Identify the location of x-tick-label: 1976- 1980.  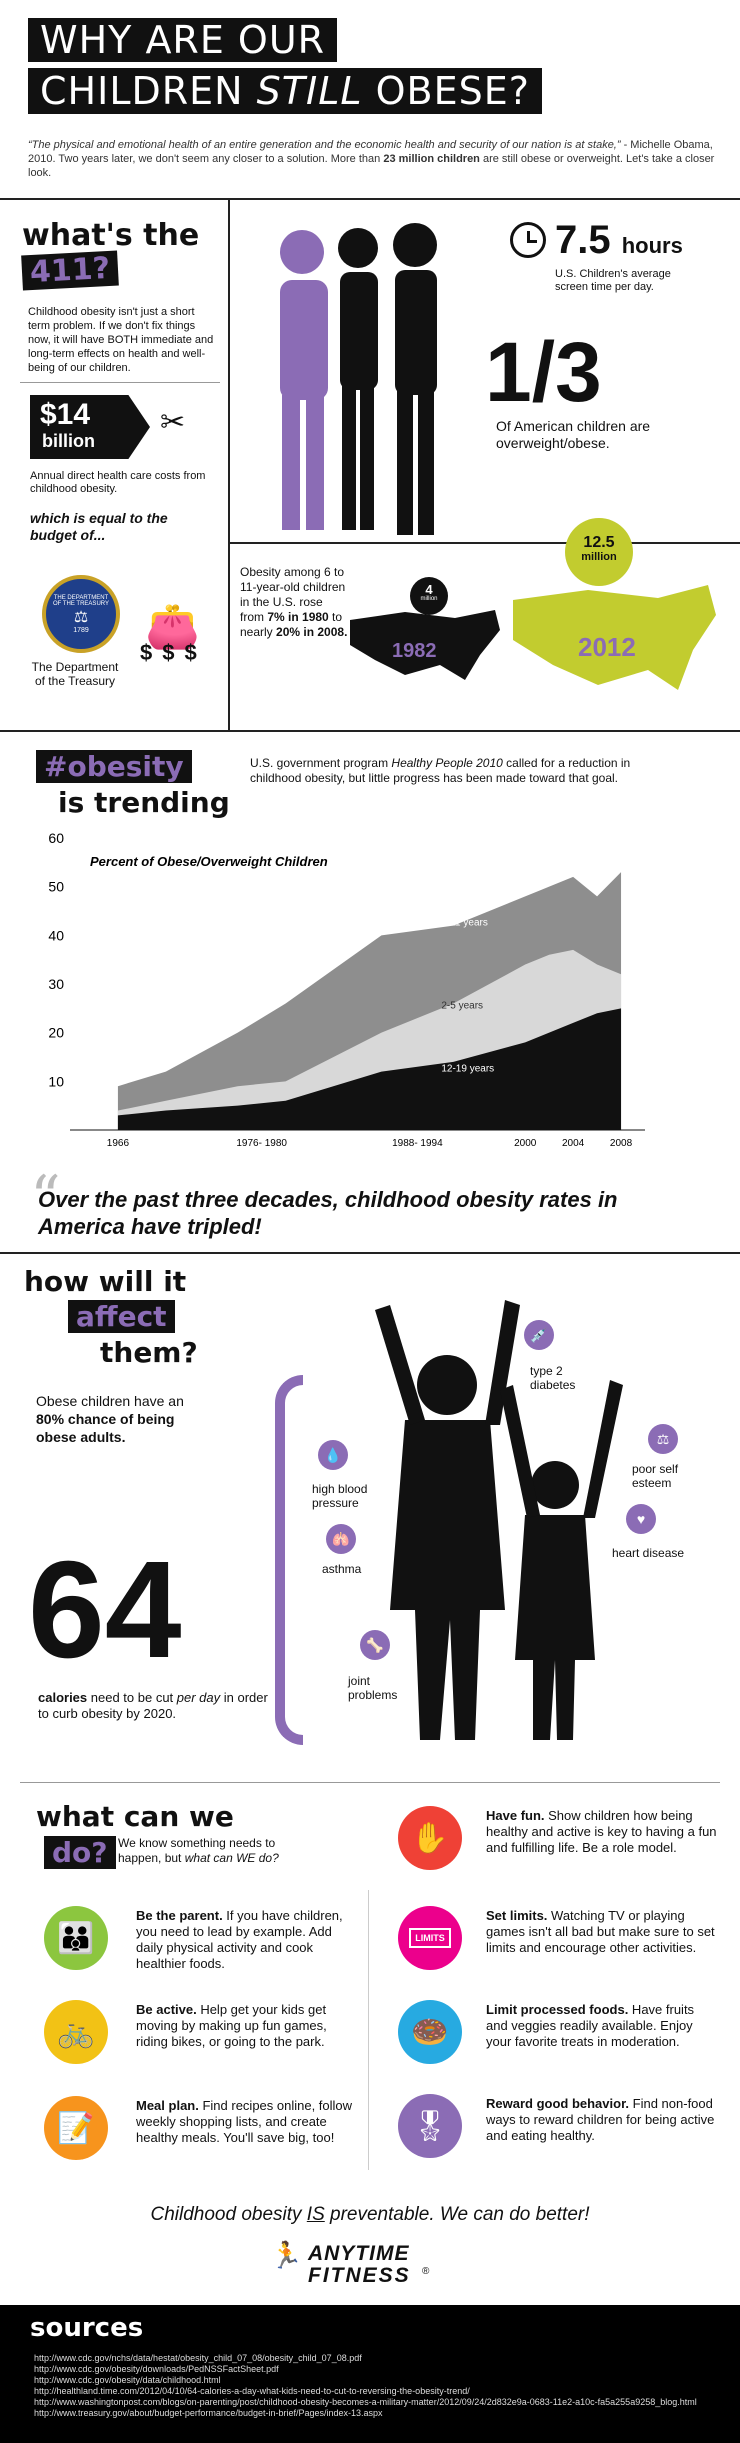
(261, 1143).